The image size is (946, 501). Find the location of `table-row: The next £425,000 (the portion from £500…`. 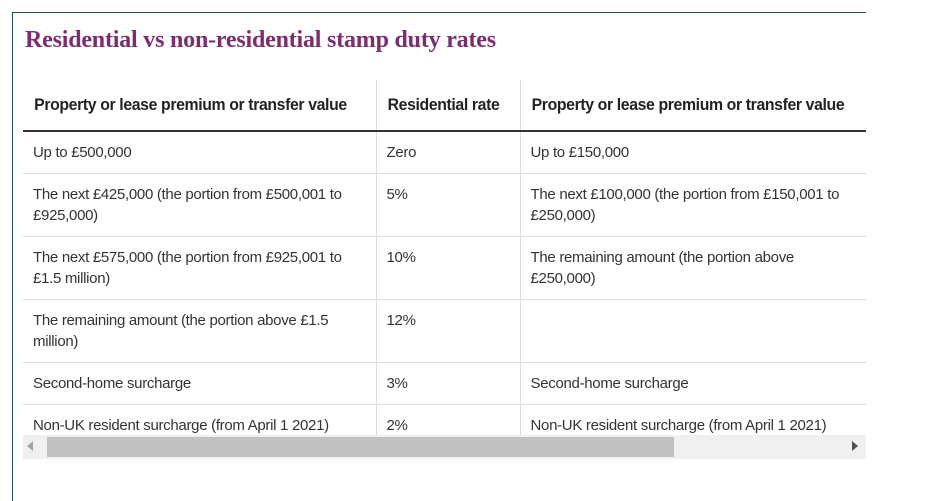

table-row: The next £425,000 (the portion from £500… is located at coordinates (444, 205).